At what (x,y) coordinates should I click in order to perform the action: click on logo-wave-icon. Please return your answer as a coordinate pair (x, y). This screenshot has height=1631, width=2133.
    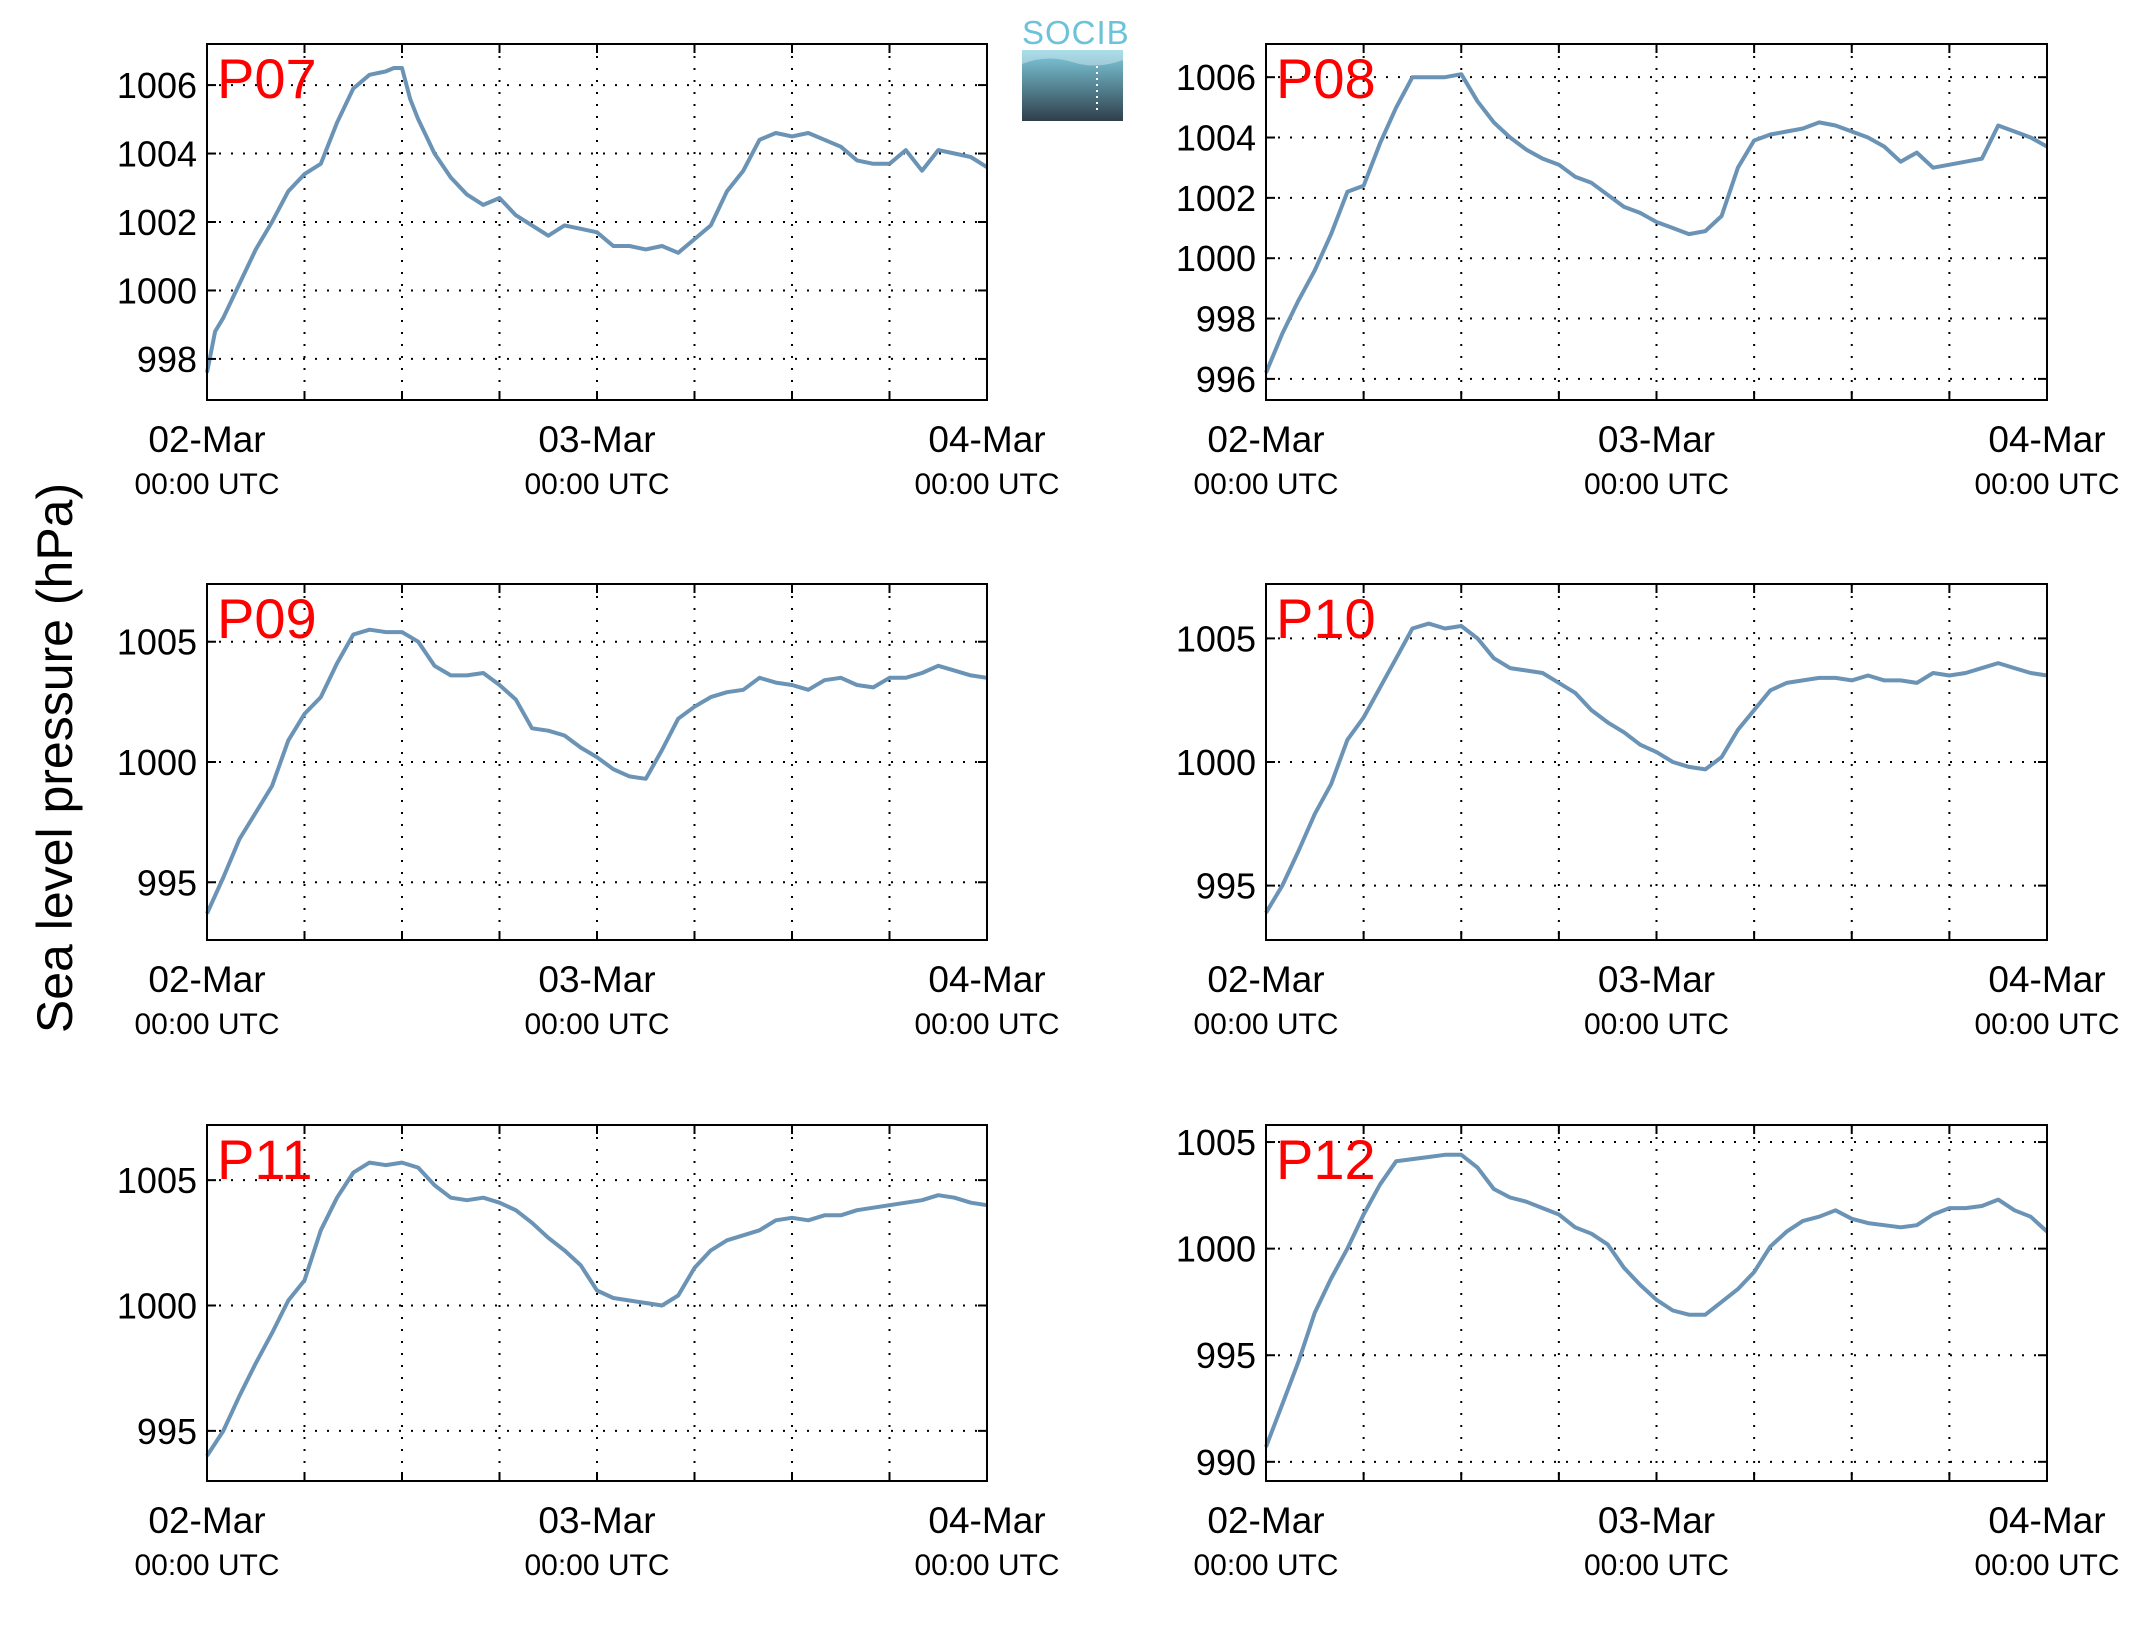
    Looking at the image, I should click on (1072, 85).